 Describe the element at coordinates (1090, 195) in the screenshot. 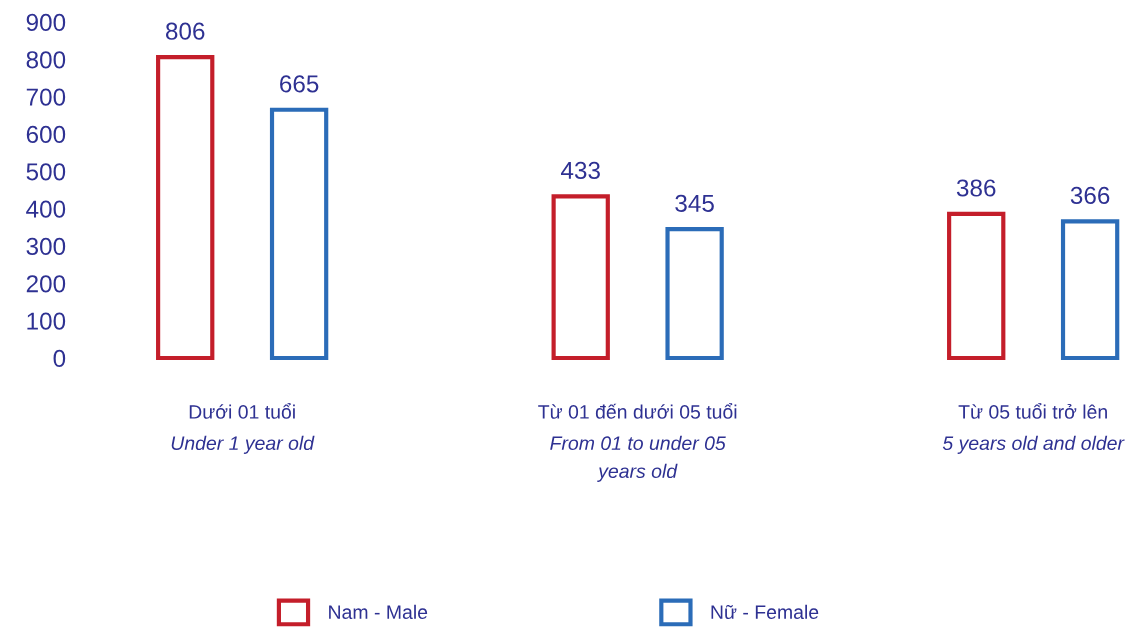

I see `data-label: 366` at that location.